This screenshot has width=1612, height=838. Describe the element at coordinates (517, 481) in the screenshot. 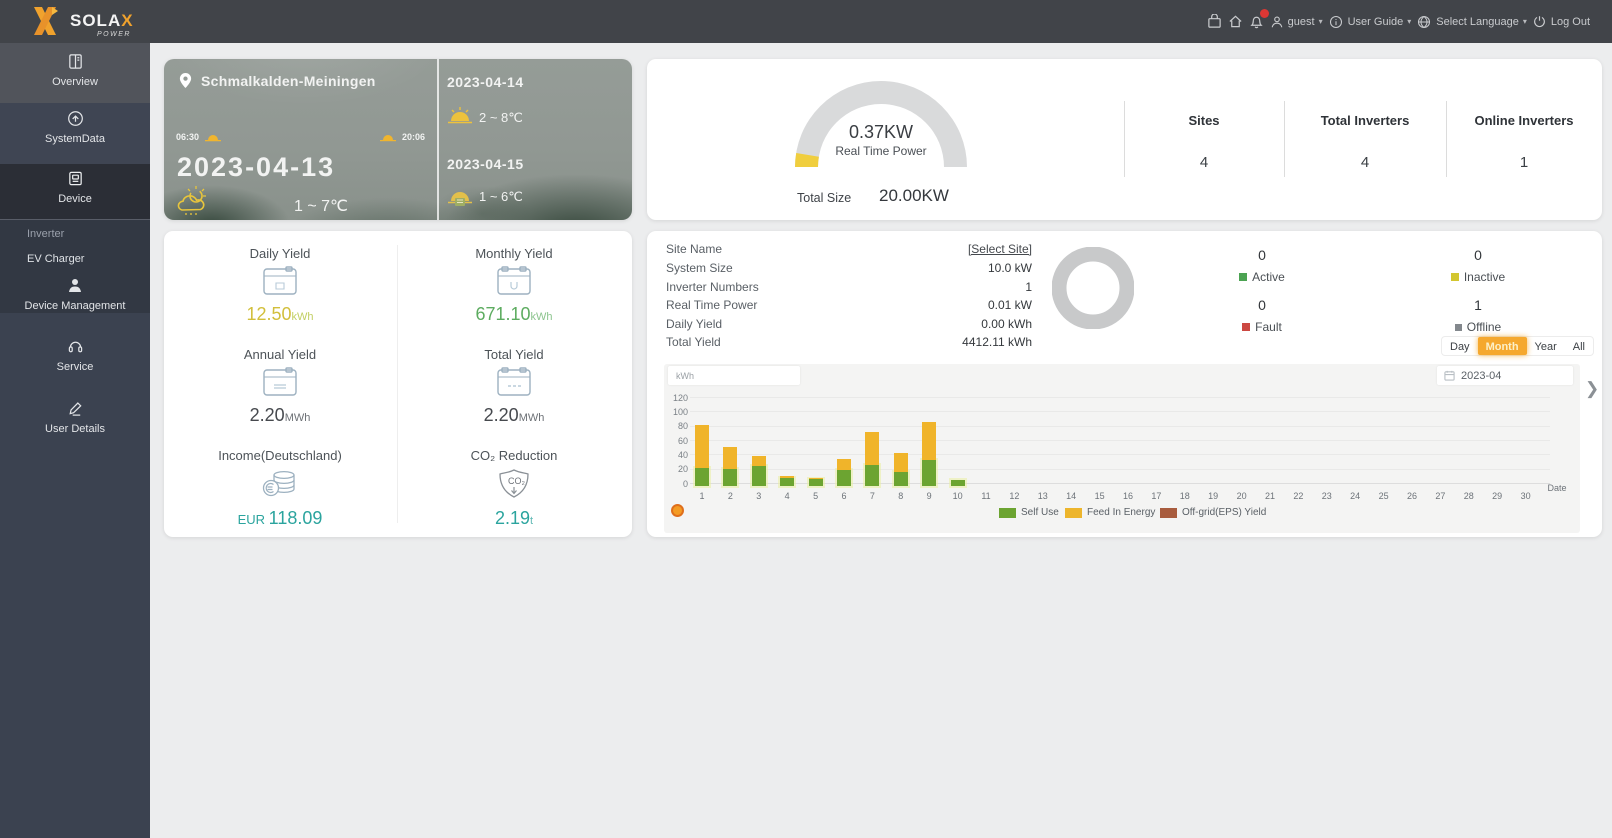

I see `svg-text: CO₂` at that location.